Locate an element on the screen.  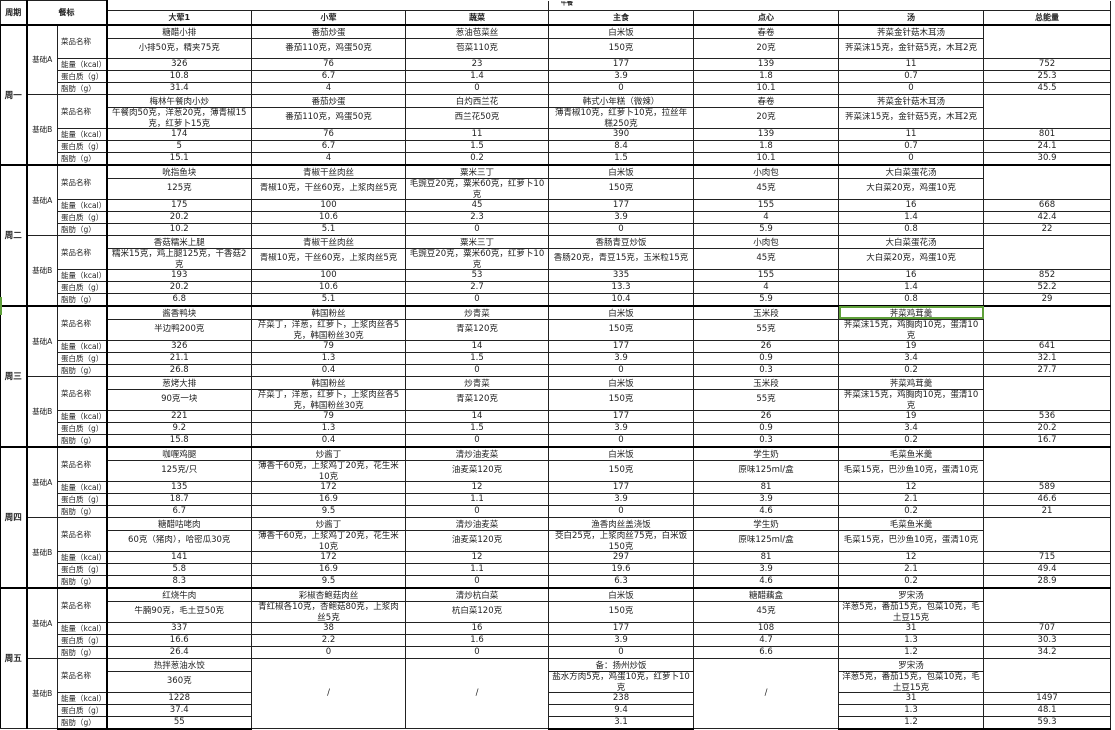
main-dish-protein: 5.8 is located at coordinates (179, 569).